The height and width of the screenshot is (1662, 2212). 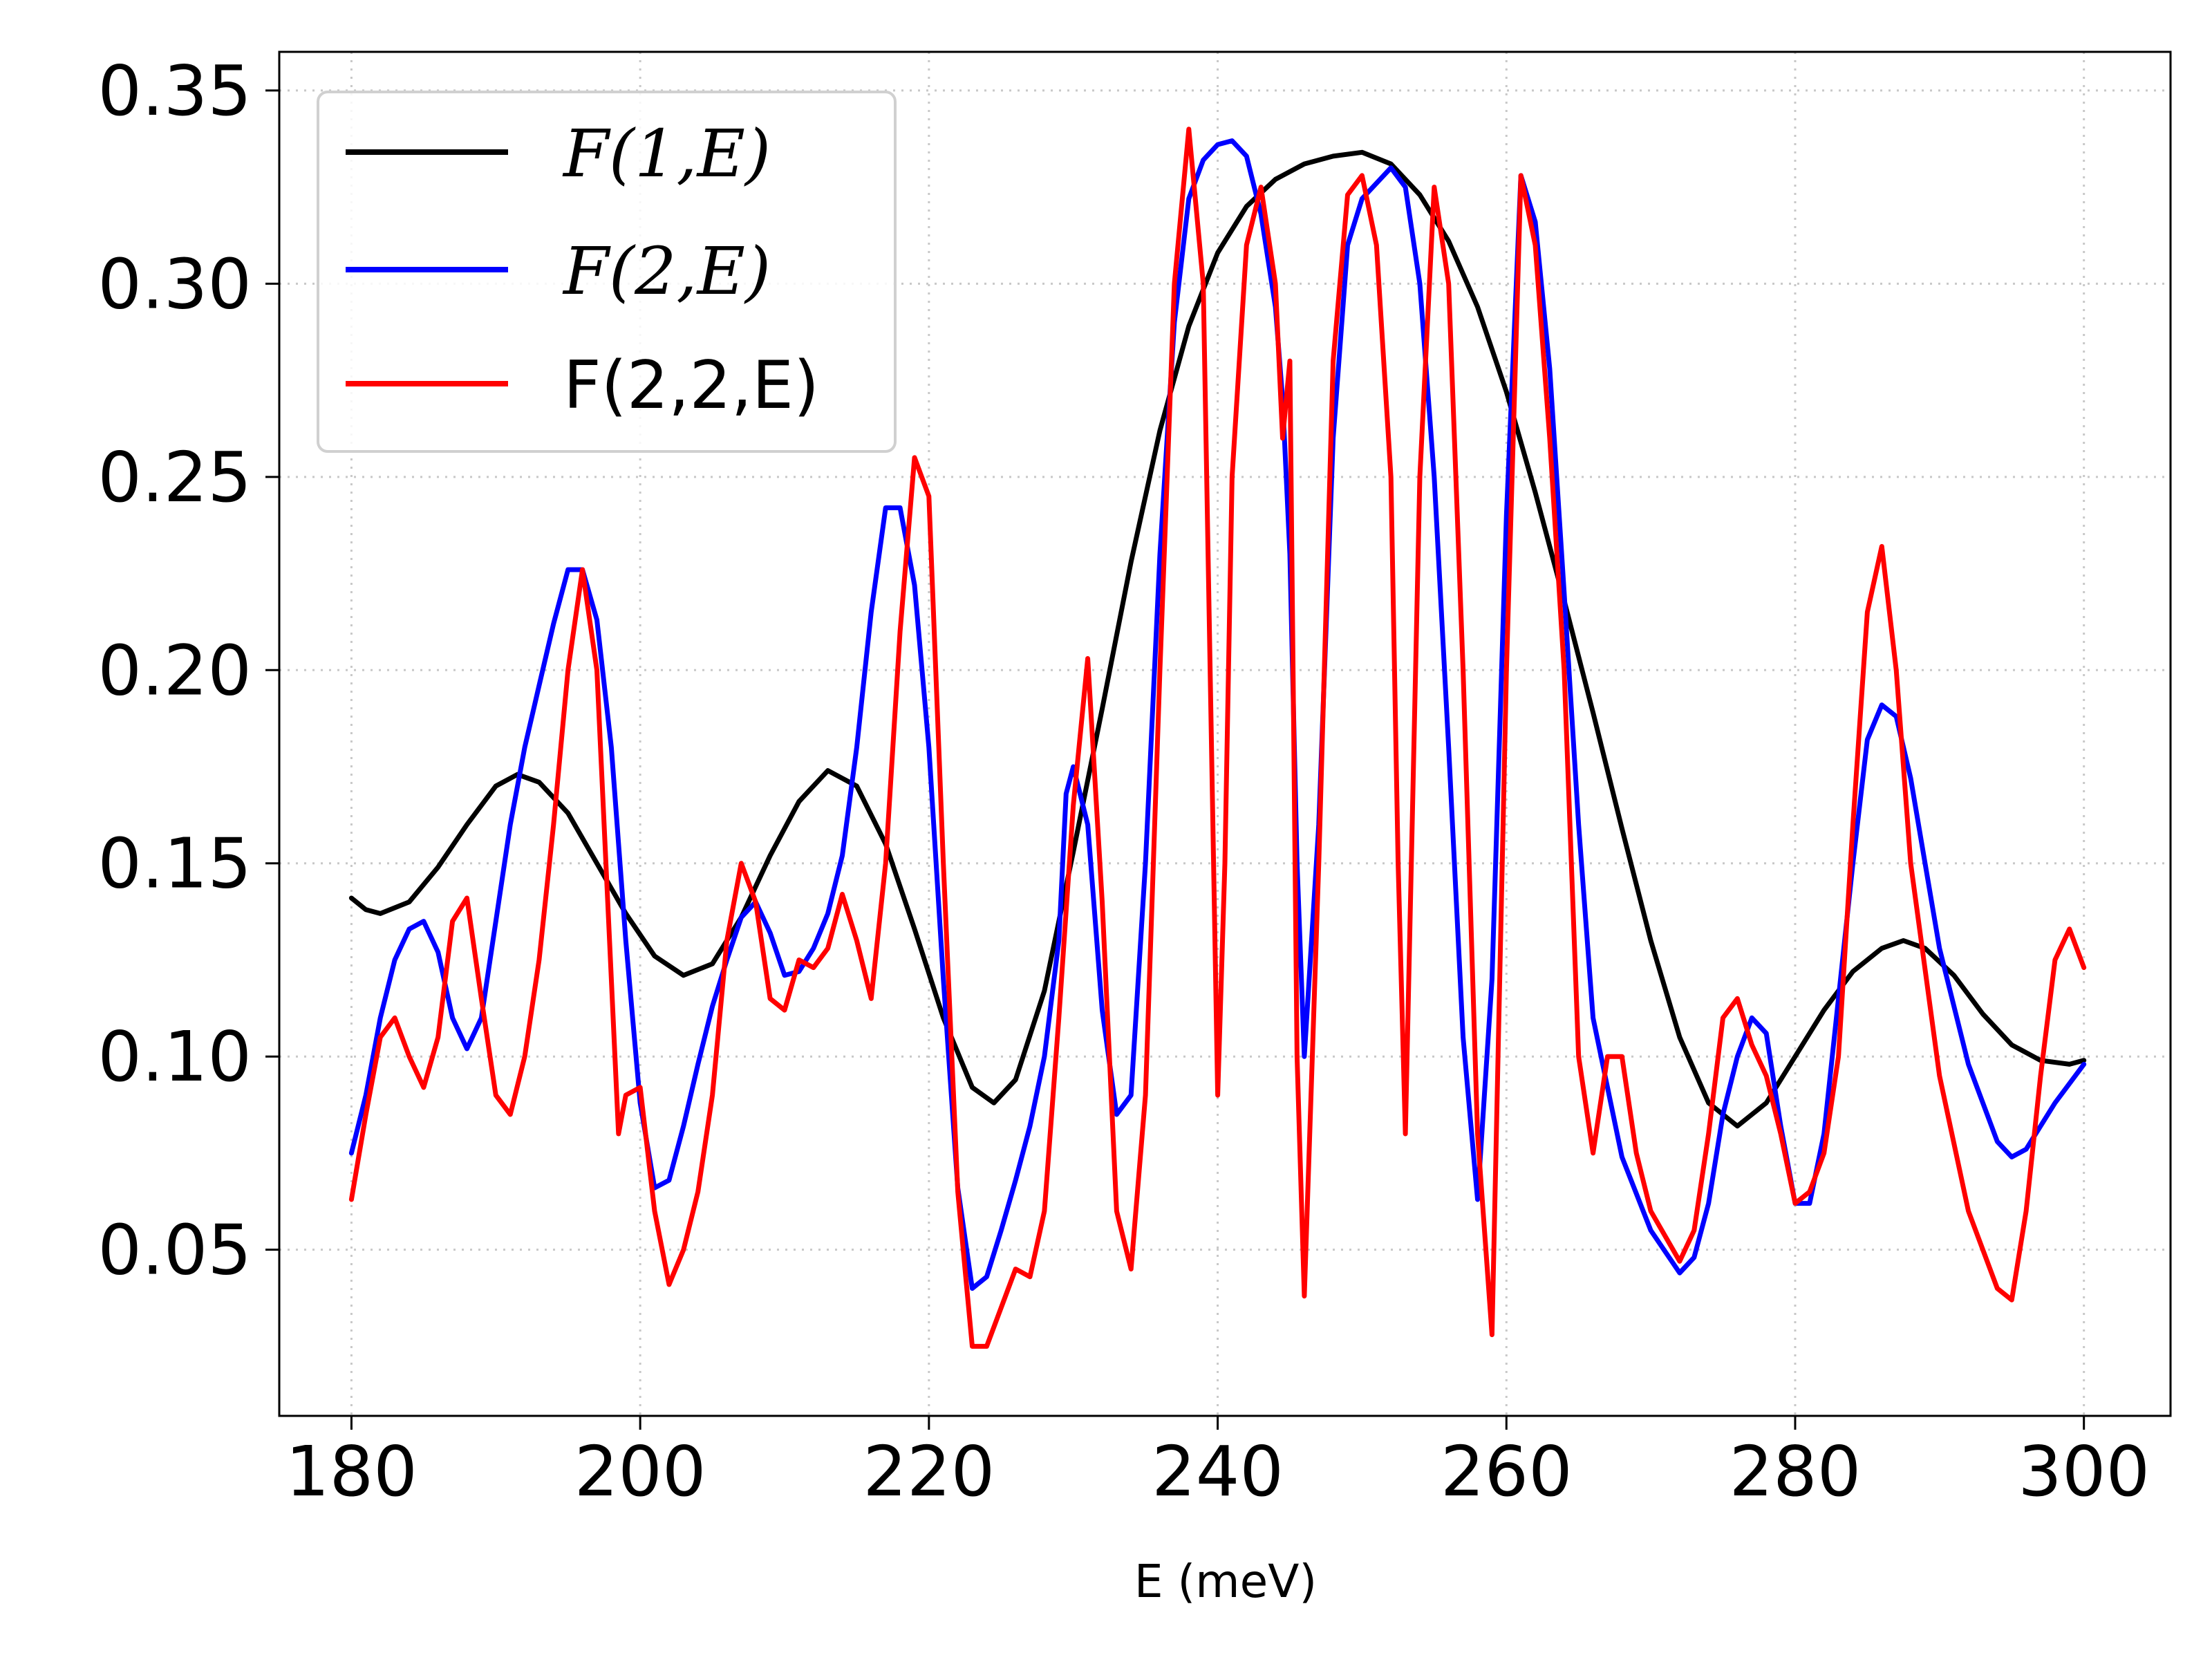 I want to click on x-axis-label: E (meV), so click(x=1225, y=1582).